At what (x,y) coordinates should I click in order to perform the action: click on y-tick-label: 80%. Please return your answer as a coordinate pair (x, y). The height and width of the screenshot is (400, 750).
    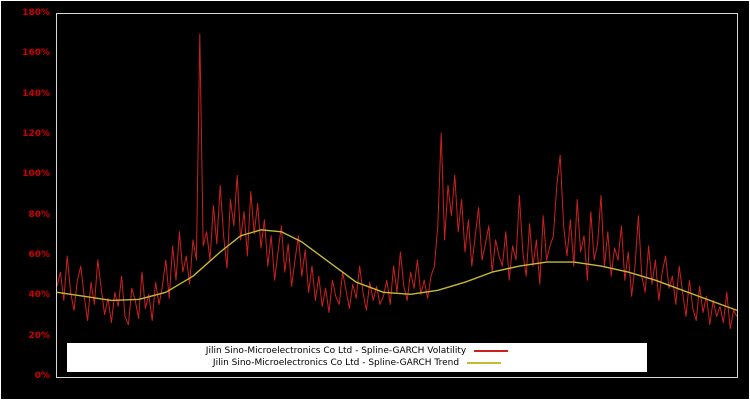
    Looking at the image, I should click on (39, 214).